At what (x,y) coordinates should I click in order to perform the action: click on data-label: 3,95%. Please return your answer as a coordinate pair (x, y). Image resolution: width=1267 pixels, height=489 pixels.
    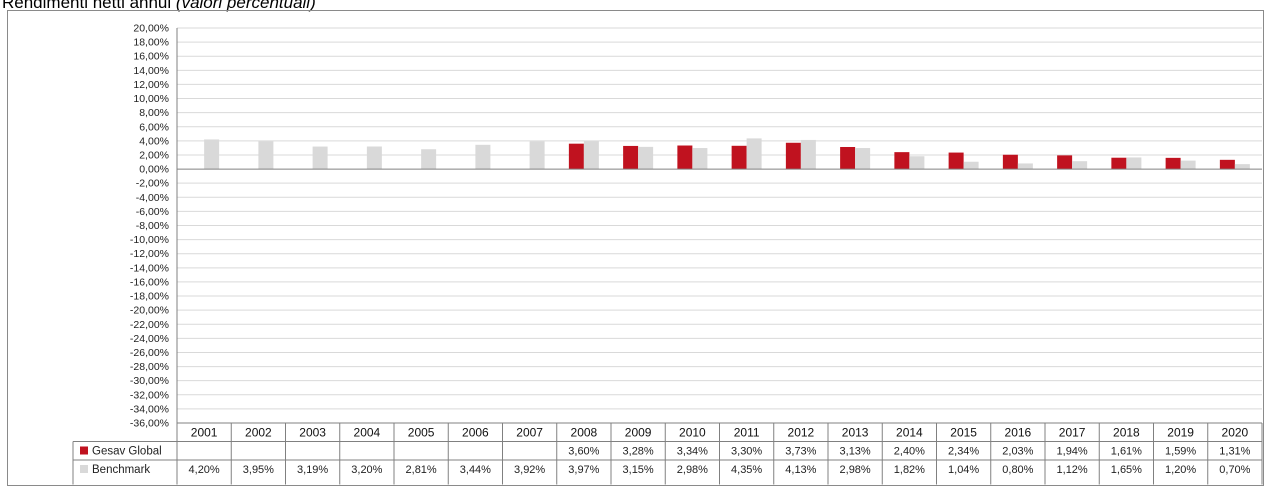
    Looking at the image, I should click on (258, 470).